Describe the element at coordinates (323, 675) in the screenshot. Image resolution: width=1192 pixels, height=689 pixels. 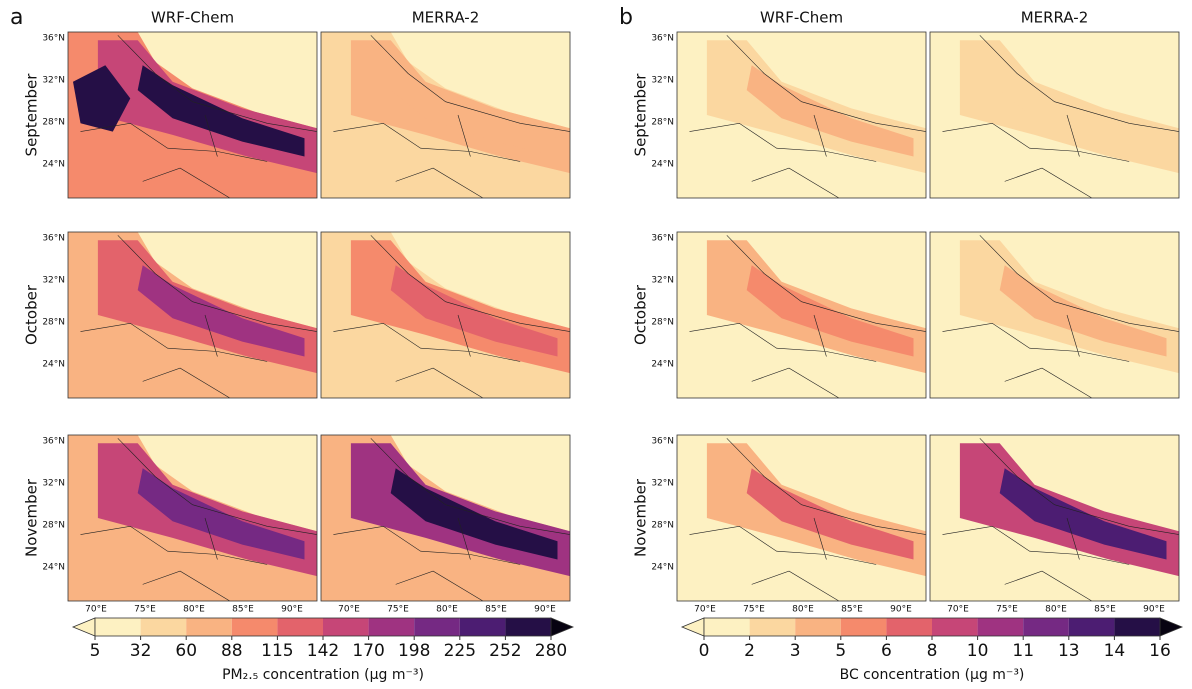
I see `colorbar-label: PM₂.₅ concentration (μg m⁻³)` at that location.